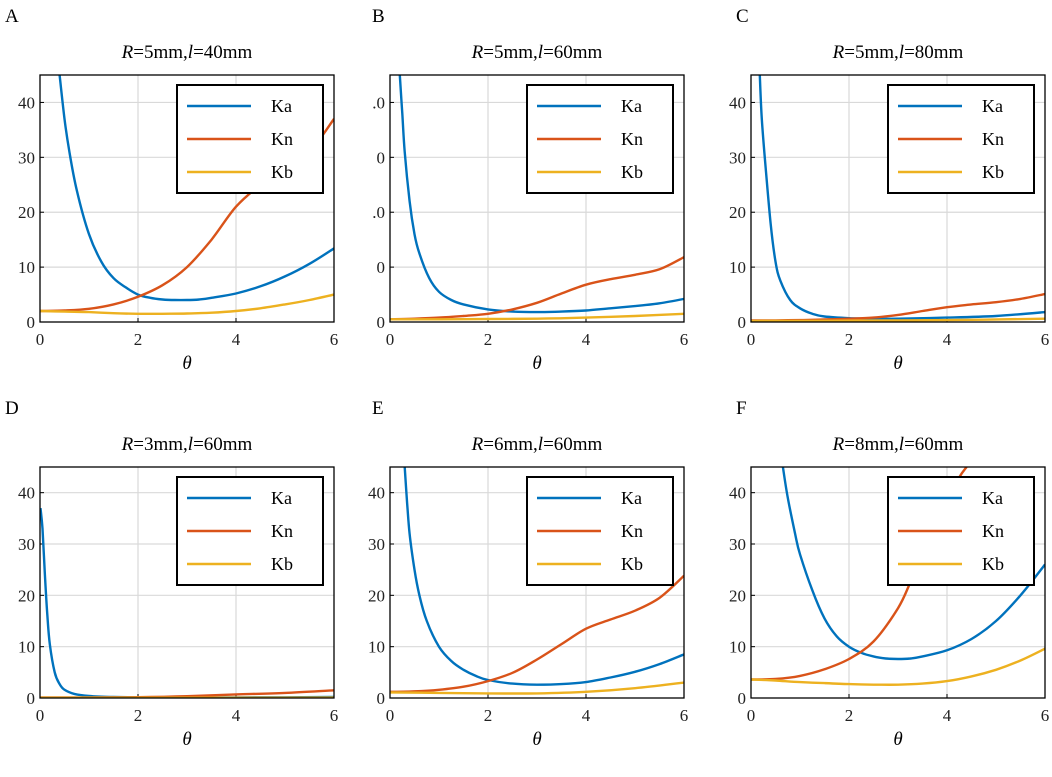  What do you see at coordinates (737, 493) in the screenshot?
I see `y-tick-label: 40` at bounding box center [737, 493].